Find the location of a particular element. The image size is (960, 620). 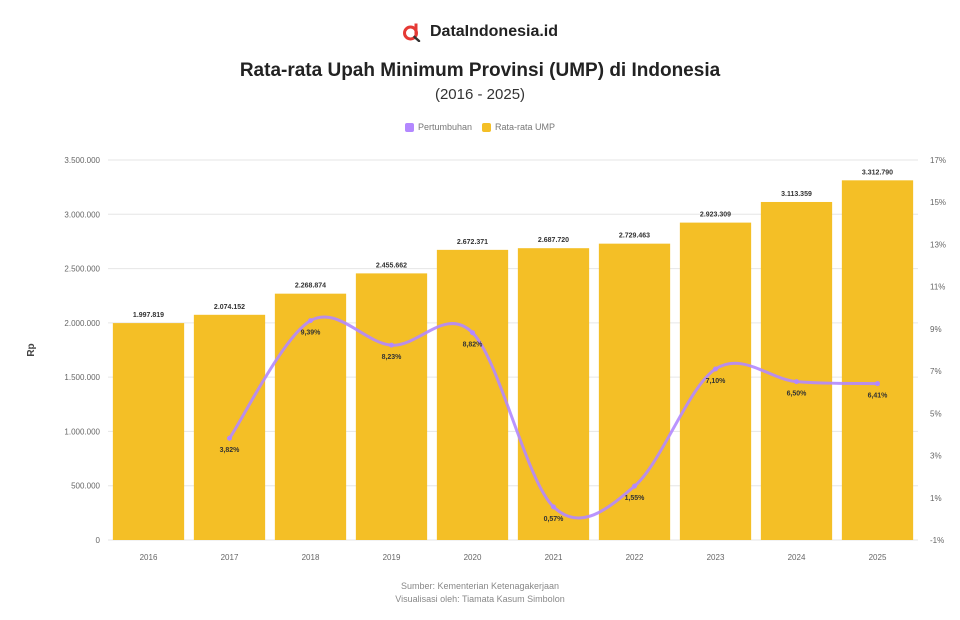

growth-point-2018 is located at coordinates (310, 321).